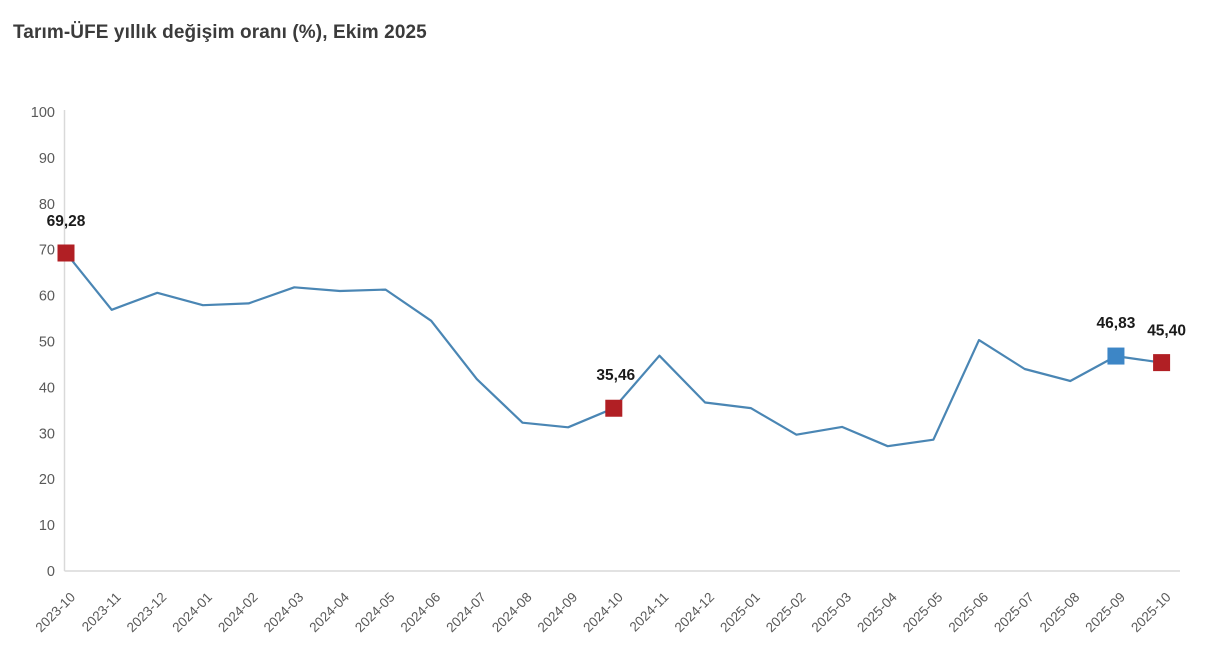  I want to click on x-axis-tick-label: 2024-02, so click(238, 613).